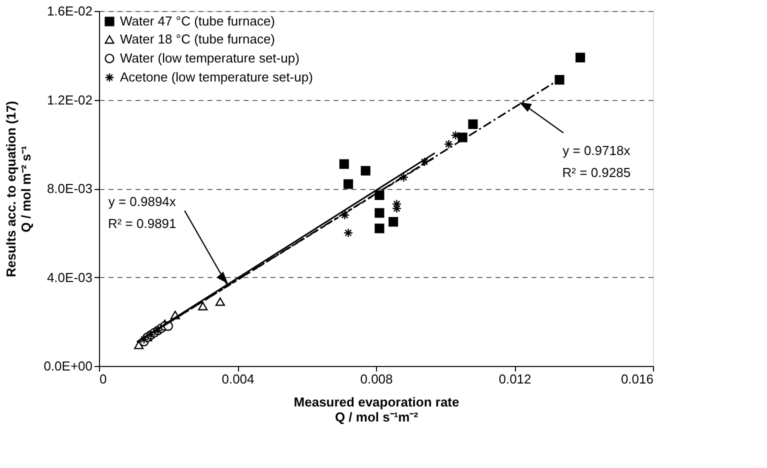 The width and height of the screenshot is (767, 468). Describe the element at coordinates (637, 379) in the screenshot. I see `x-tick-label: 0.016` at that location.